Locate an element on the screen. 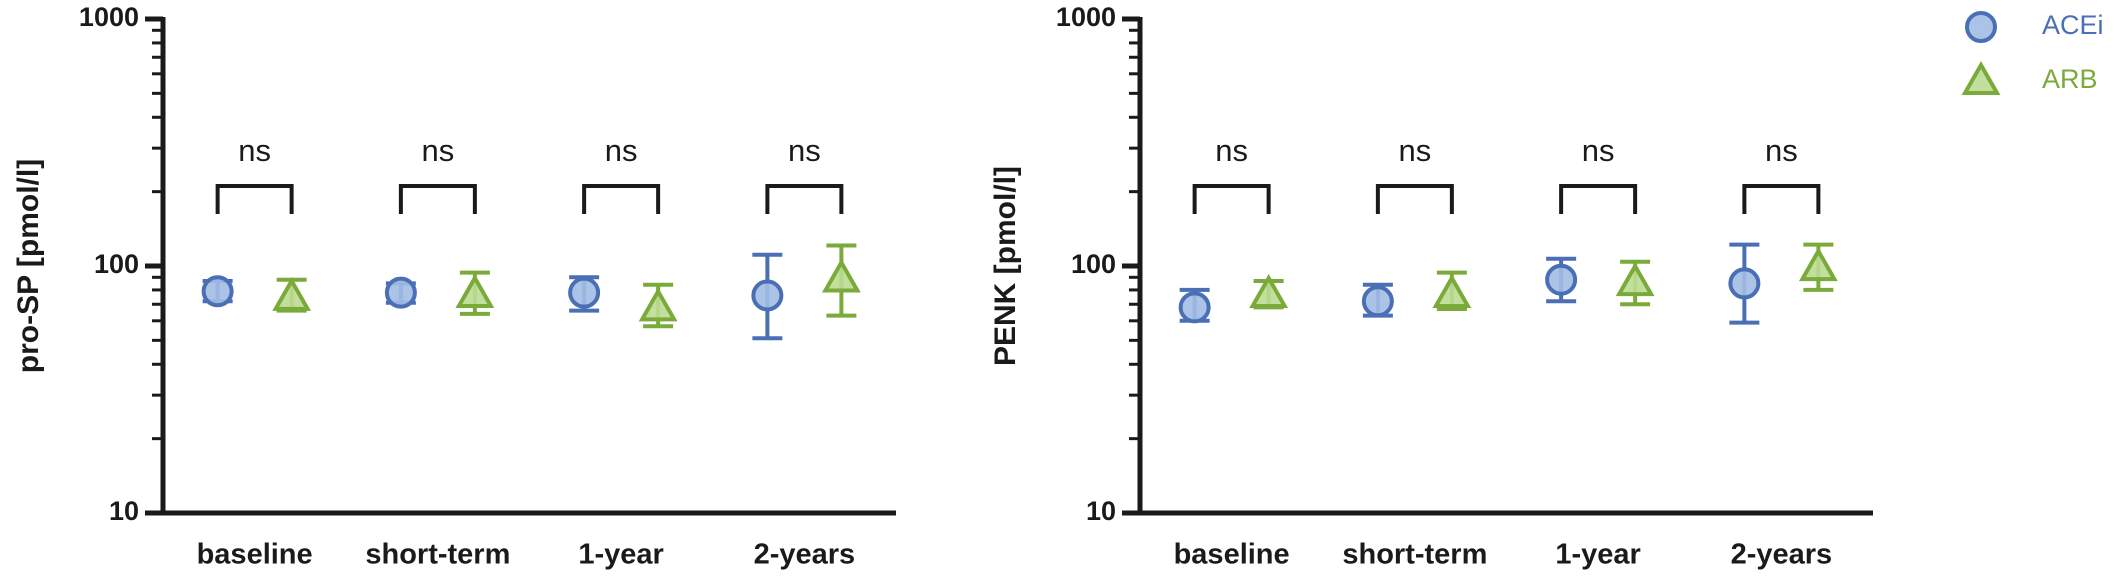 Image resolution: width=2128 pixels, height=580 pixels. legend-label: ACEi is located at coordinates (2073, 25).